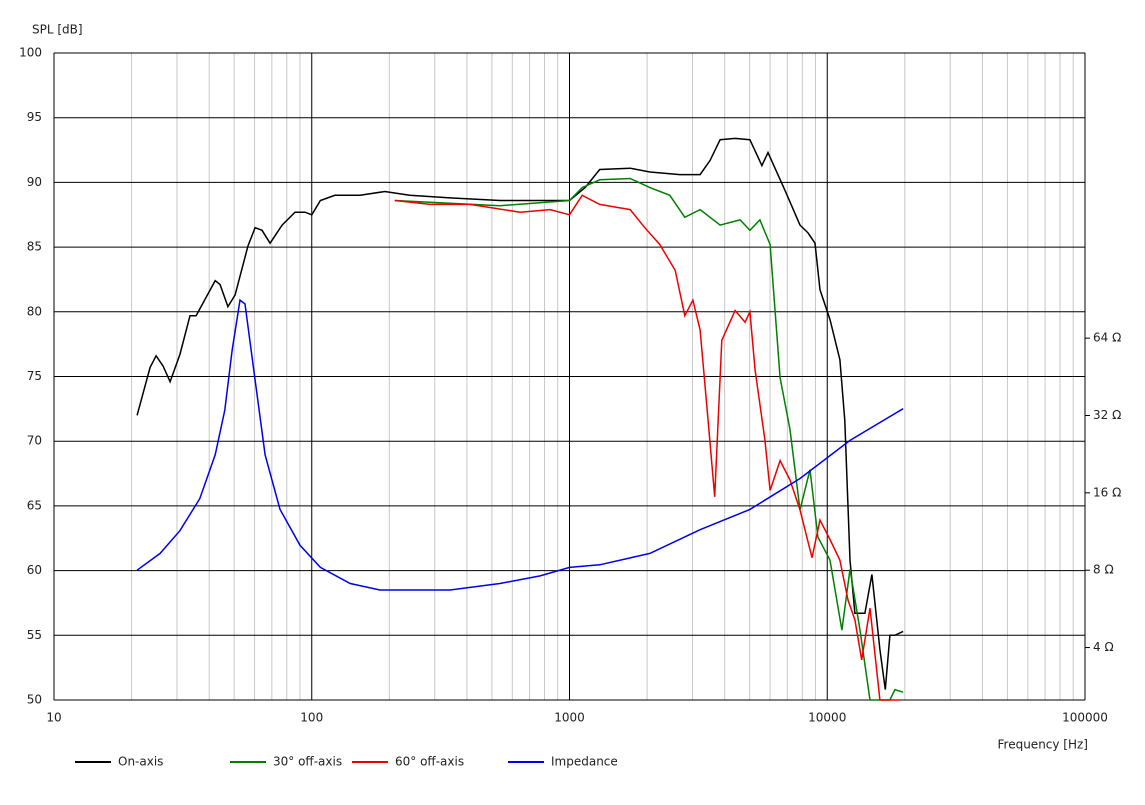  What do you see at coordinates (34, 247) in the screenshot?
I see `y-tick-label: 85` at bounding box center [34, 247].